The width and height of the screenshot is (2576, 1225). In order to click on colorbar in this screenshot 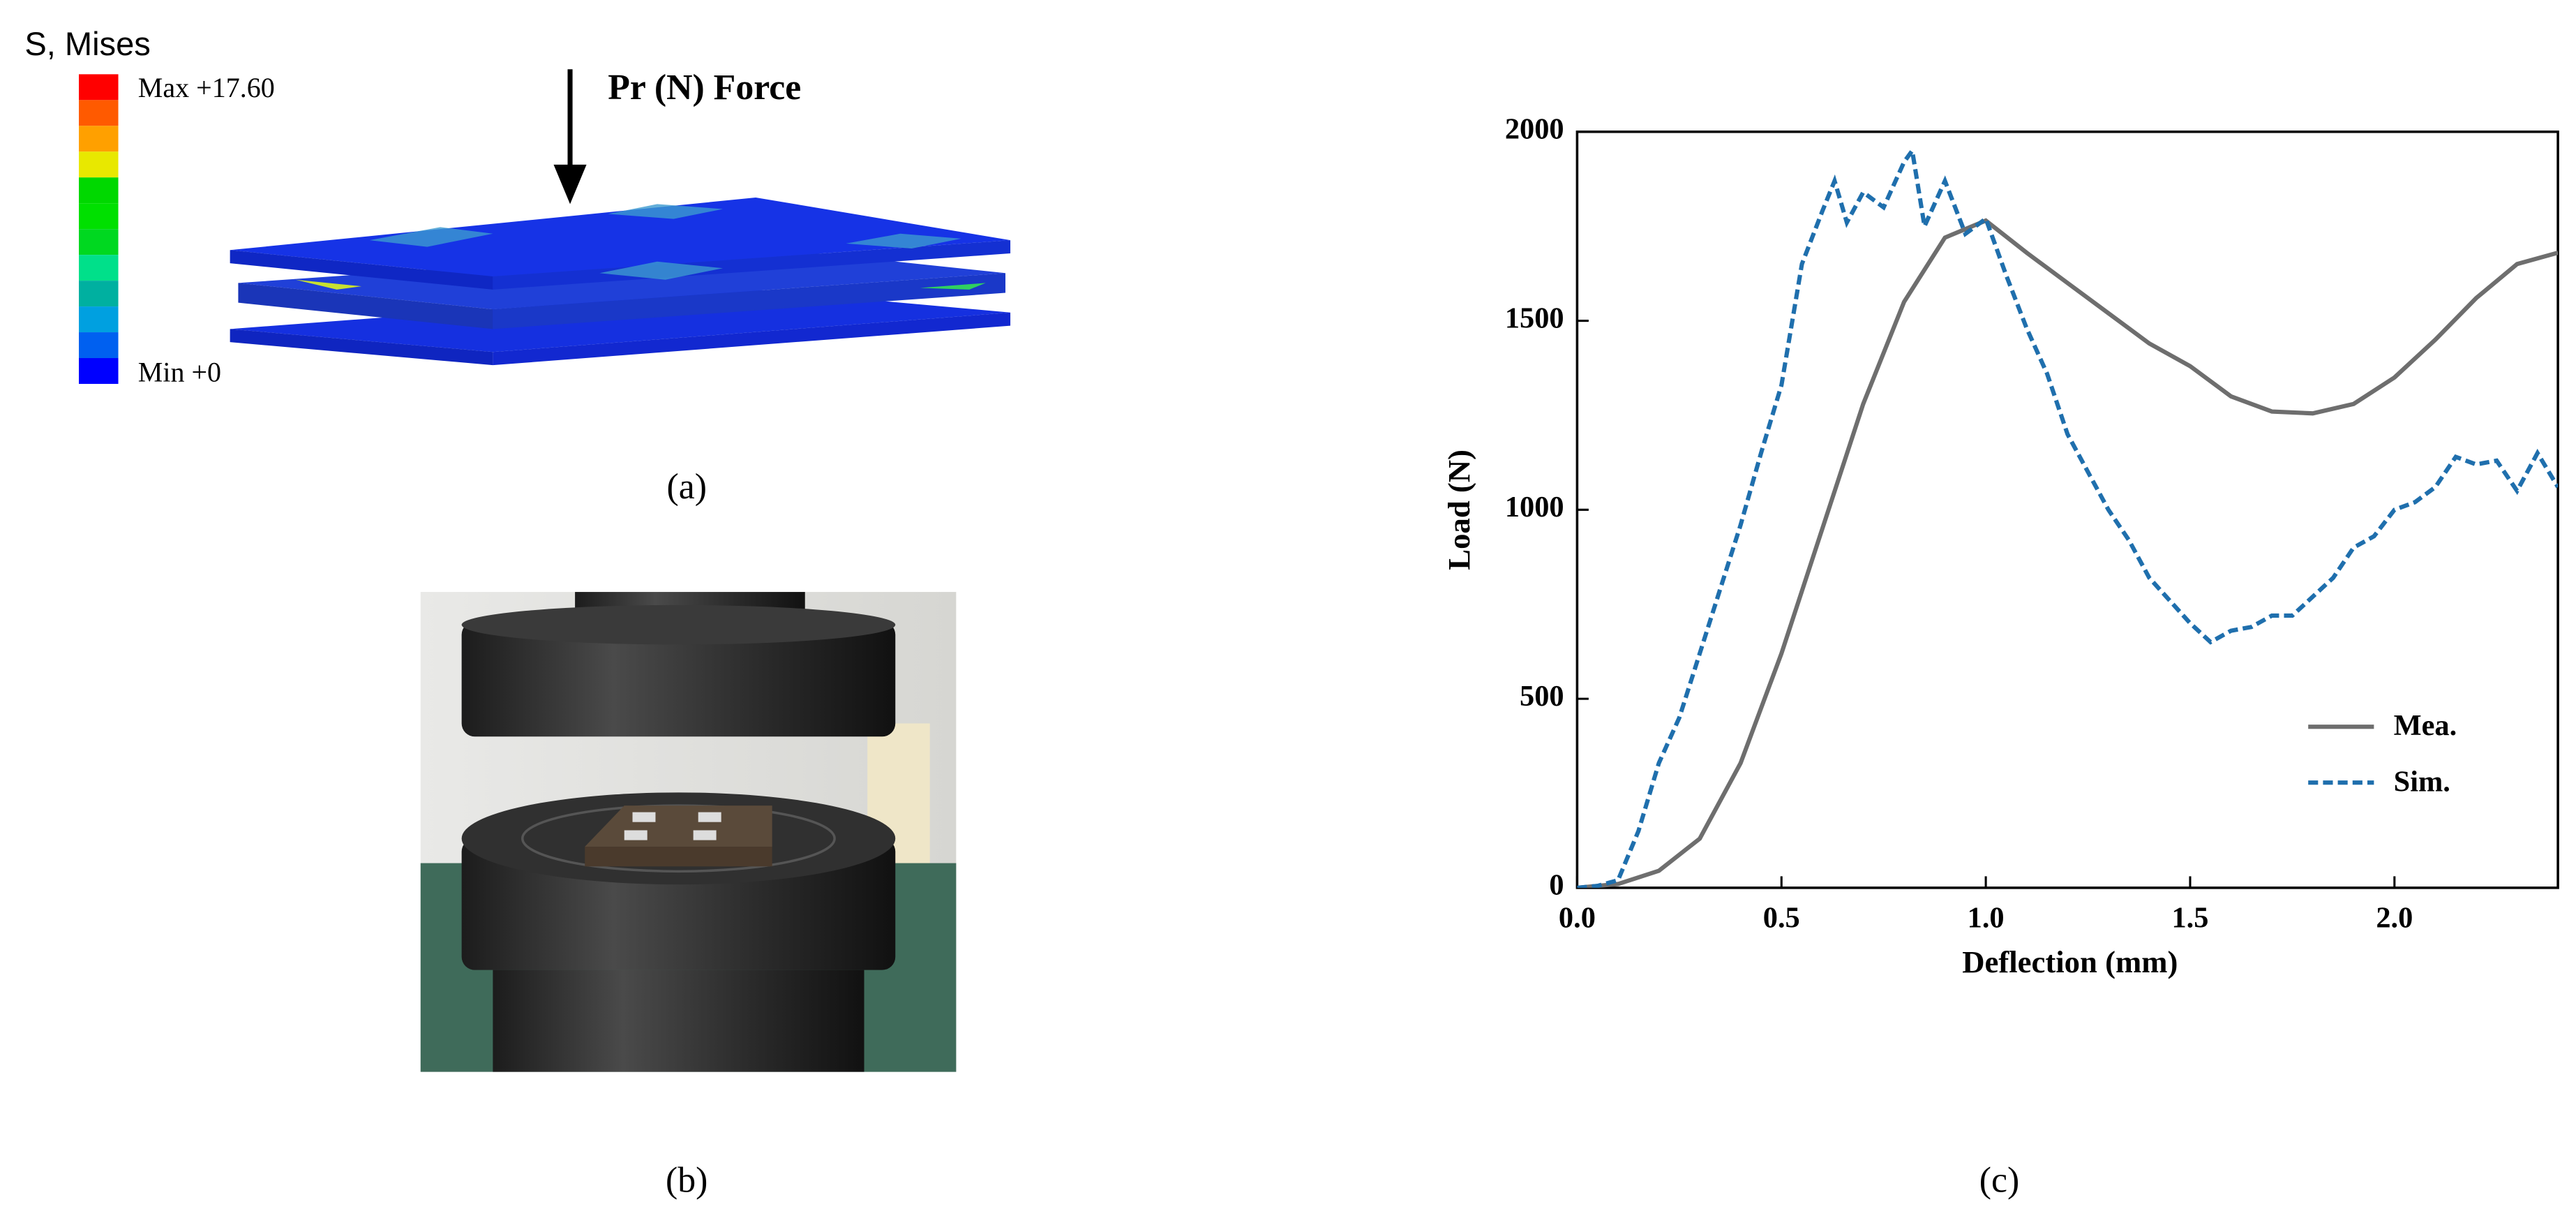, I will do `click(99, 229)`.